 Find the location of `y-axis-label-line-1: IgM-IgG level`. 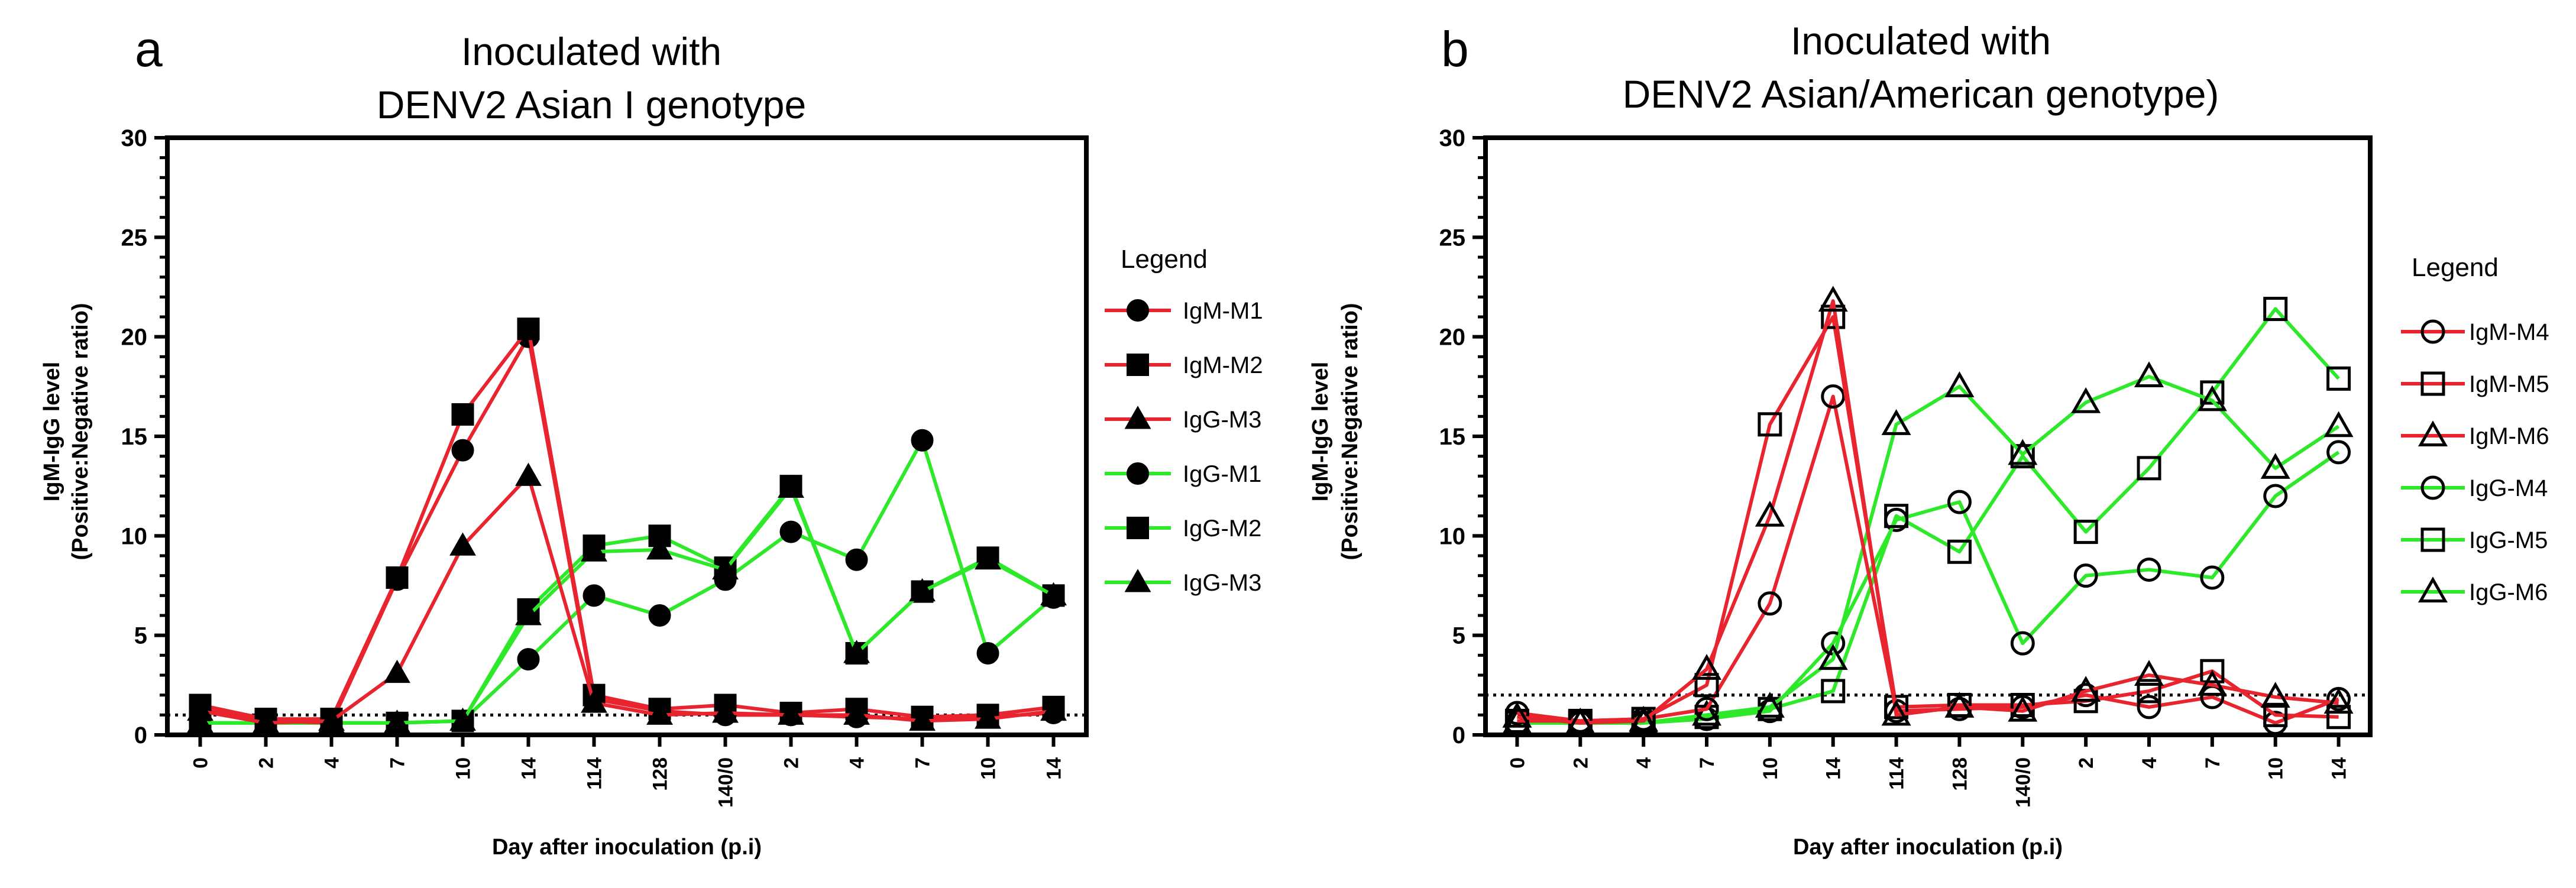

y-axis-label-line-1: IgM-IgG level is located at coordinates (1320, 431).